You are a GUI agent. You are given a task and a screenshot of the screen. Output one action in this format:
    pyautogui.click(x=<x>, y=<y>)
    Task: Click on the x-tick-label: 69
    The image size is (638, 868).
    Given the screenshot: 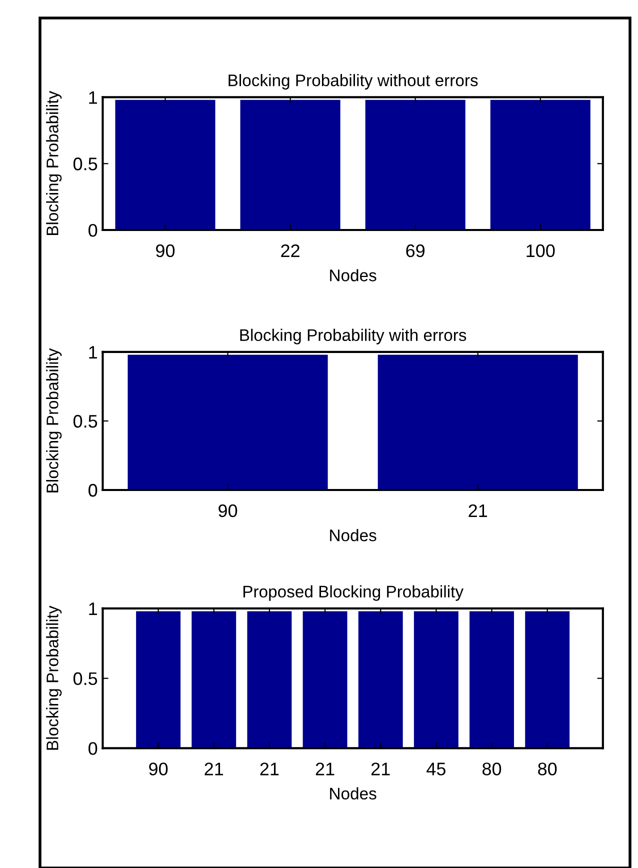 What is the action you would take?
    pyautogui.click(x=415, y=251)
    